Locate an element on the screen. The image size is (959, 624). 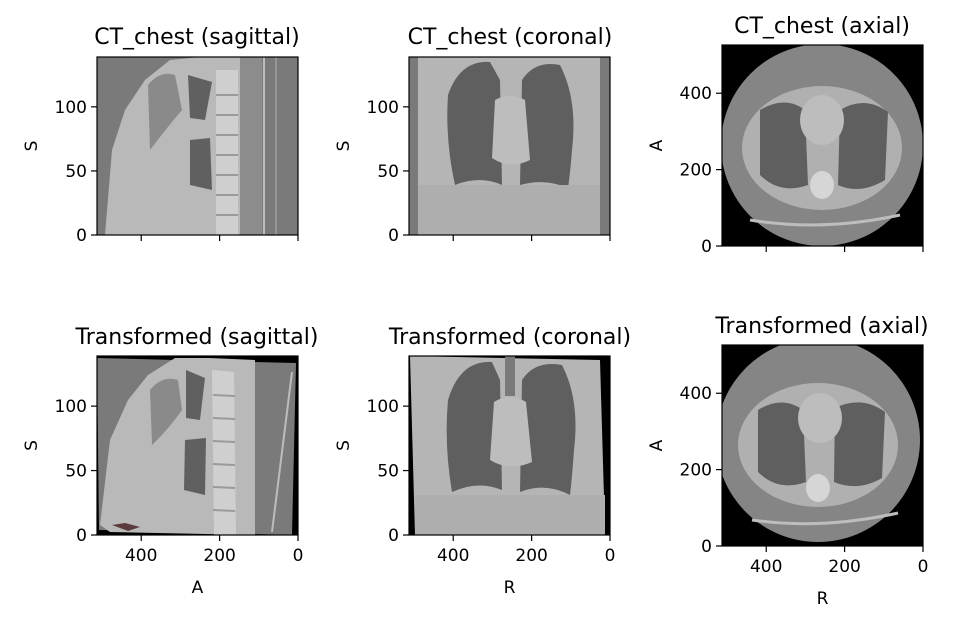
panel-transformed-coronal: Transformed (coronal) is located at coordinates (509, 430).